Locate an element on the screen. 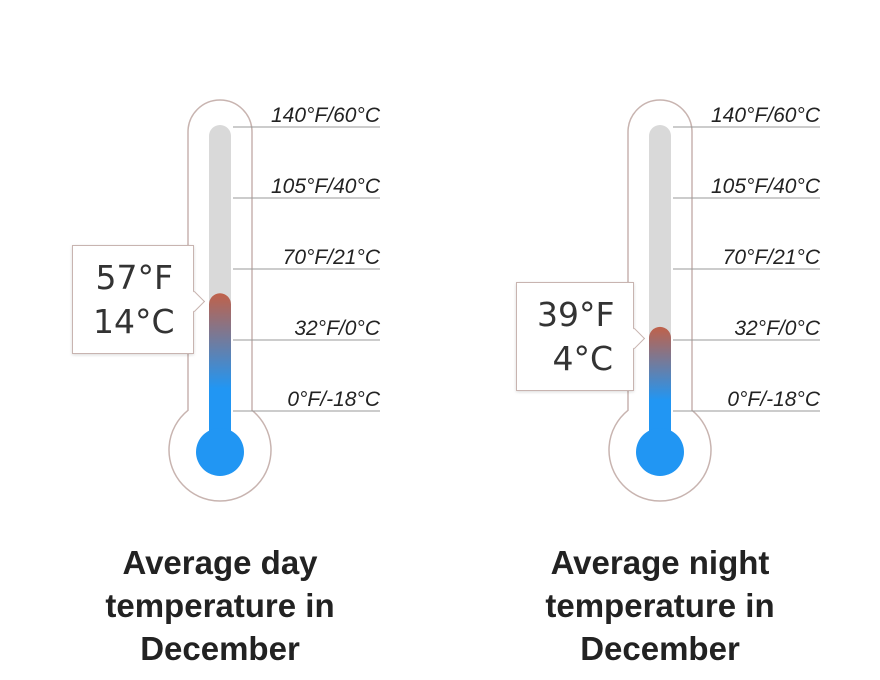  night-chart-title: Average night temperature in December is located at coordinates (660, 605).